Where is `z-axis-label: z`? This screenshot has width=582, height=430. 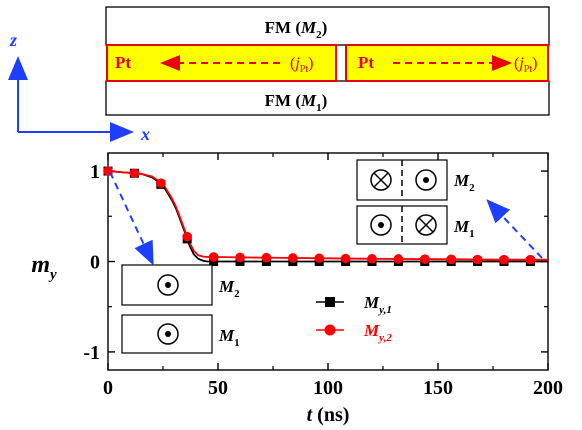 z-axis-label: z is located at coordinates (13, 40).